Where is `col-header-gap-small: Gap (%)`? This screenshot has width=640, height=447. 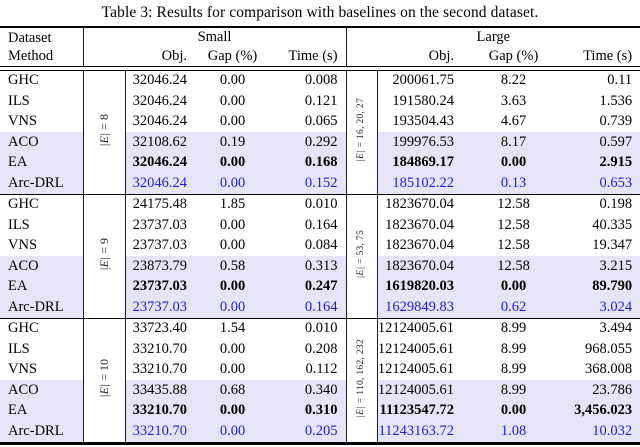
col-header-gap-small: Gap (%) is located at coordinates (232, 55).